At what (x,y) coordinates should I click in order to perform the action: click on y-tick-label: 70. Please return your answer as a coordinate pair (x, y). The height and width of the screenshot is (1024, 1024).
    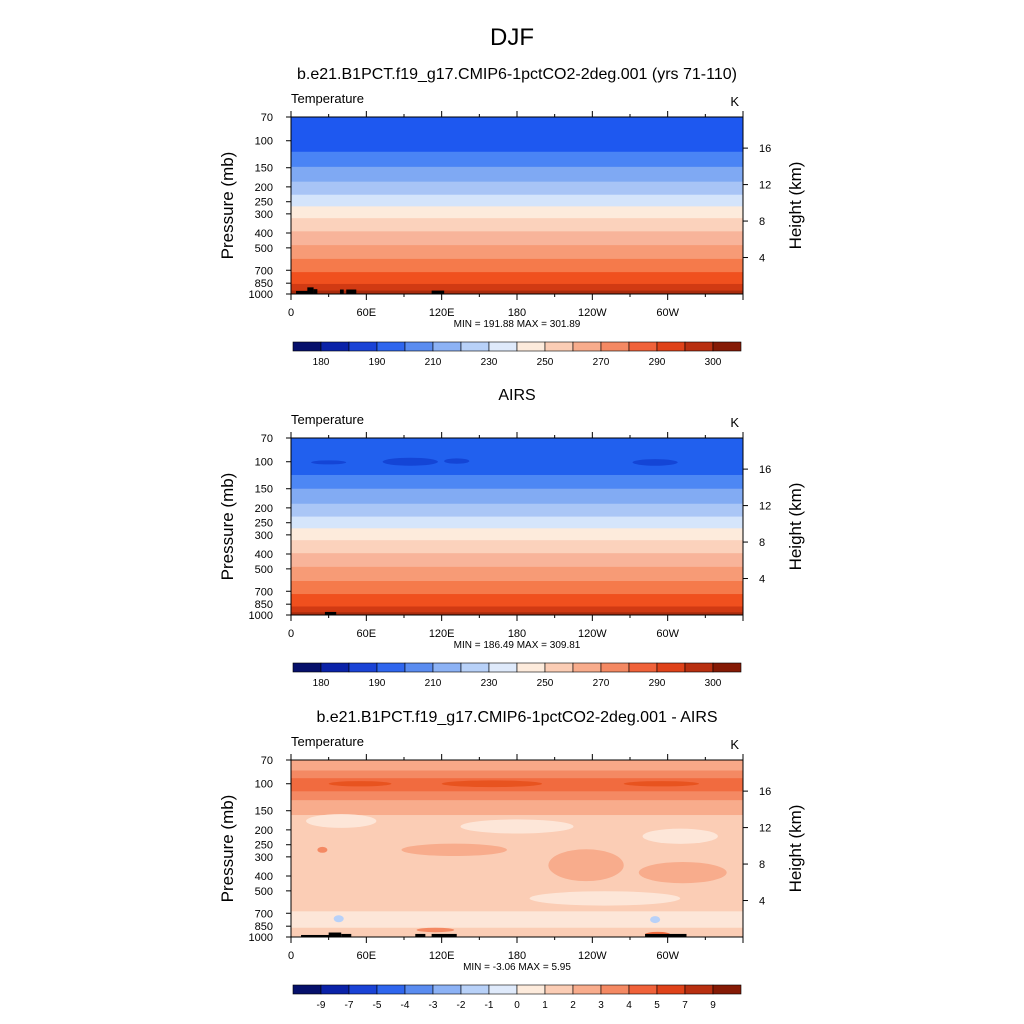
    Looking at the image, I should click on (267, 761).